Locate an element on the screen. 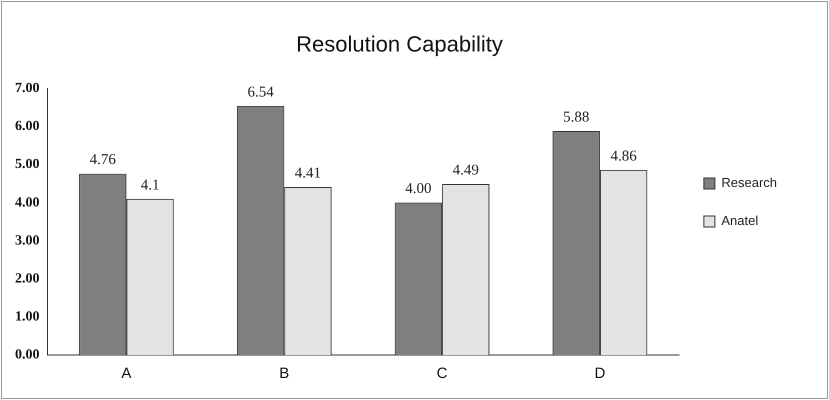  x-tick-label: A is located at coordinates (126, 373).